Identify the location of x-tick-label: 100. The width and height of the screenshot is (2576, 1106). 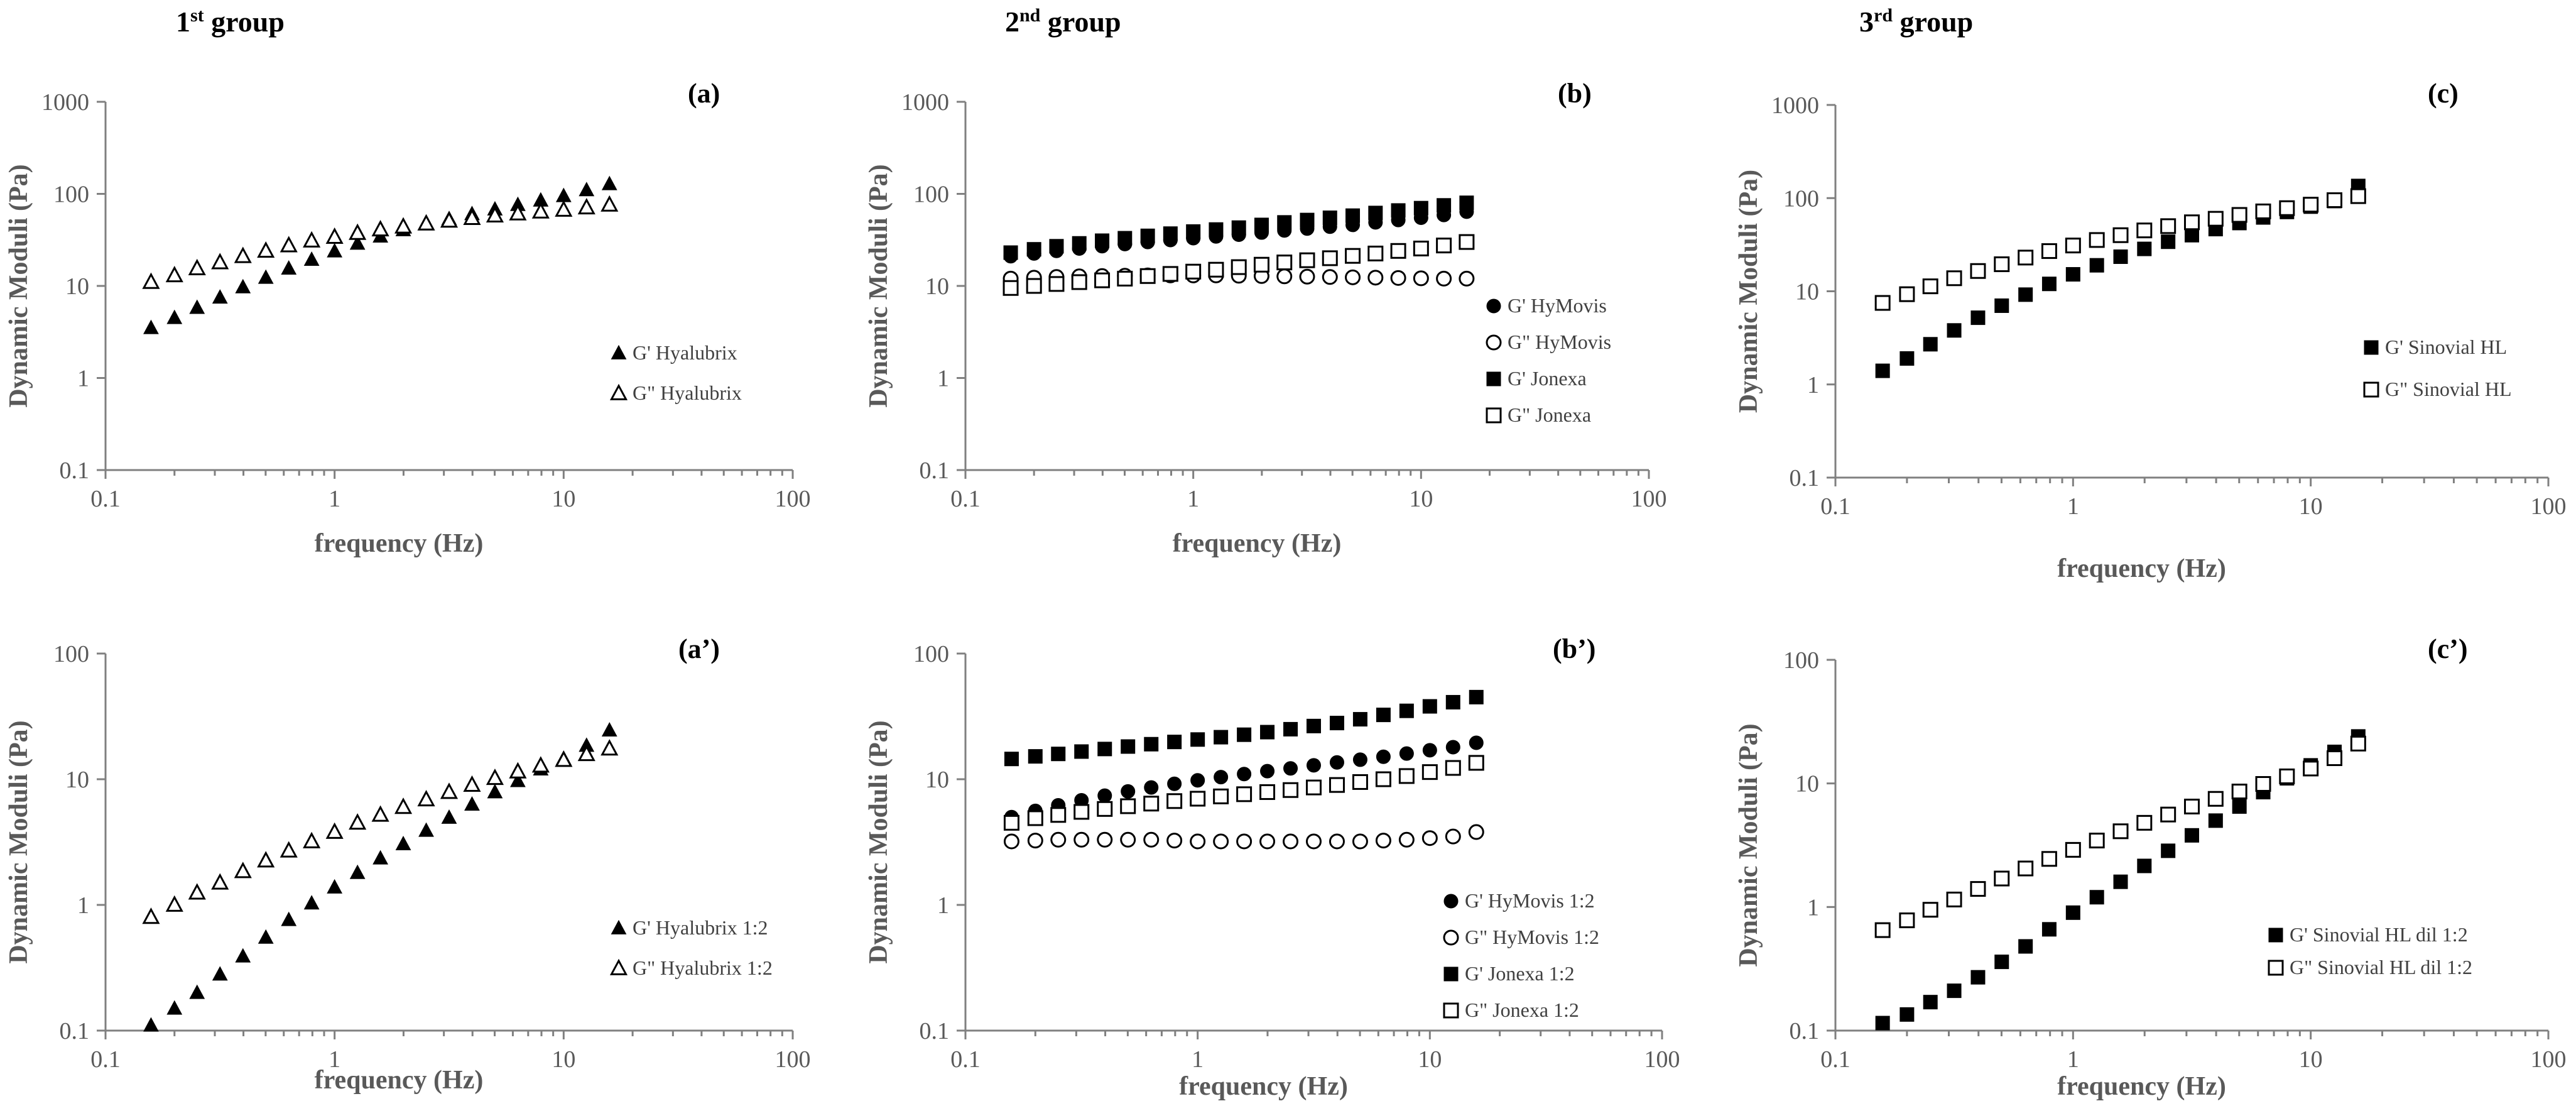
(1662, 1059).